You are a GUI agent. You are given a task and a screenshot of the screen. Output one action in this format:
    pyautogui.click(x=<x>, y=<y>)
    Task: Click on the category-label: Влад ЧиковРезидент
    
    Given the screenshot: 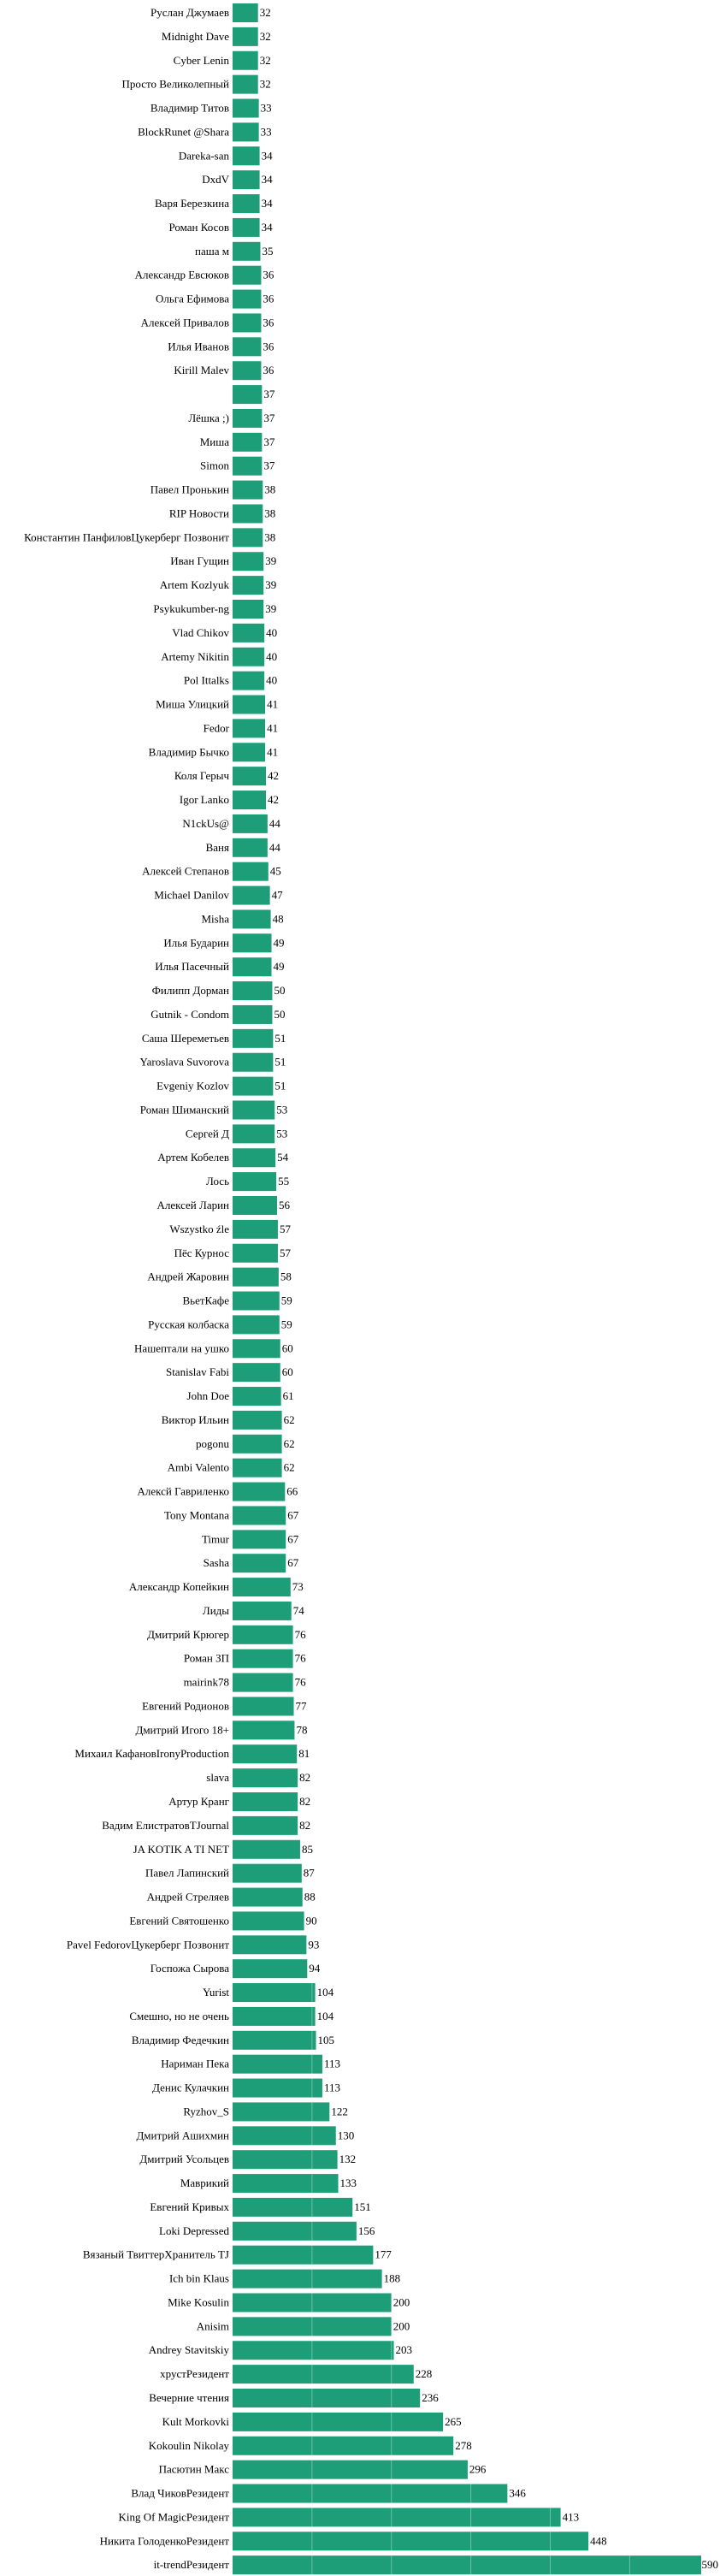 What is the action you would take?
    pyautogui.click(x=180, y=2493)
    